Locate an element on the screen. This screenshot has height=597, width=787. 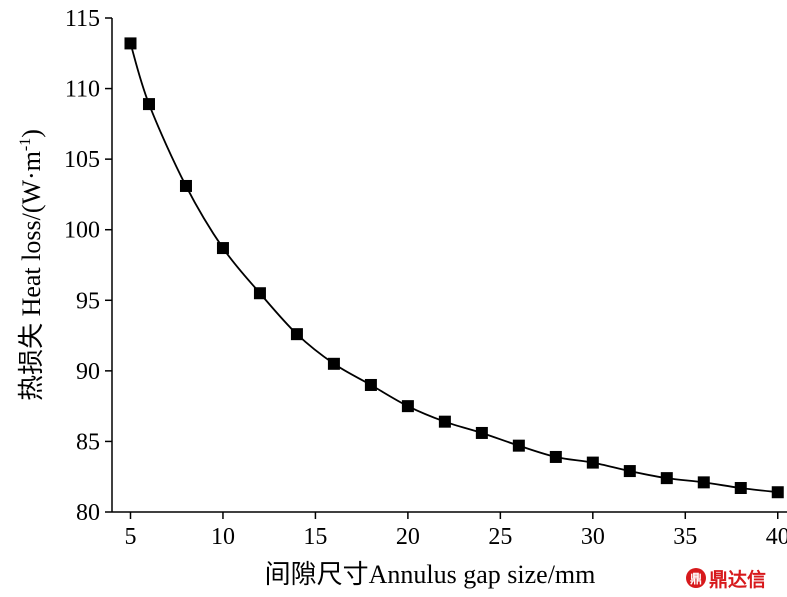
x-axis-title: 间隙尺寸Annulus gap size/mm is located at coordinates (430, 574).